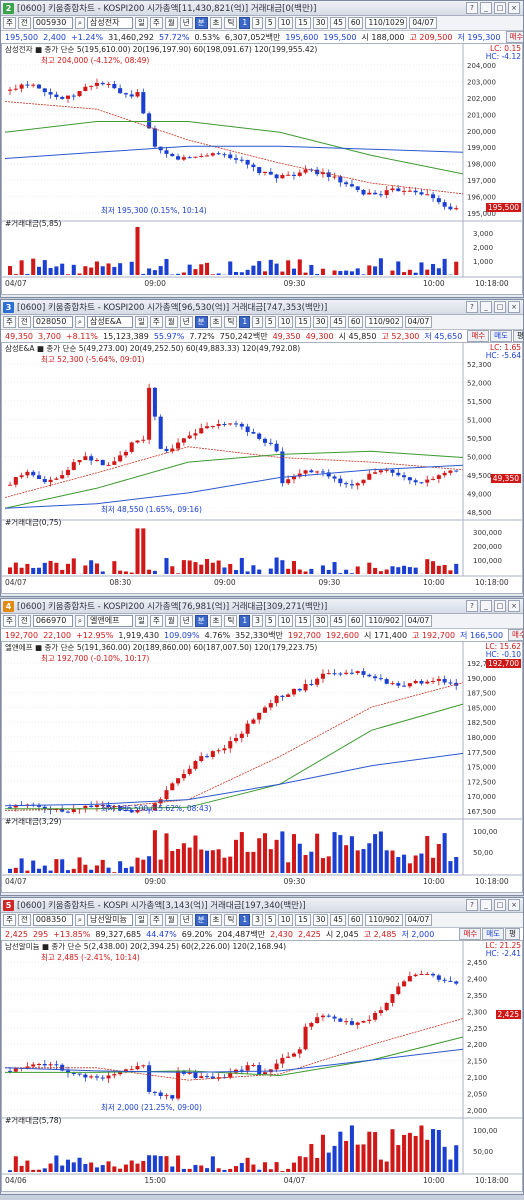 The height and width of the screenshot is (1200, 524). Describe the element at coordinates (110, 322) in the screenshot. I see `stock-name-field: 삼성E&A` at that location.